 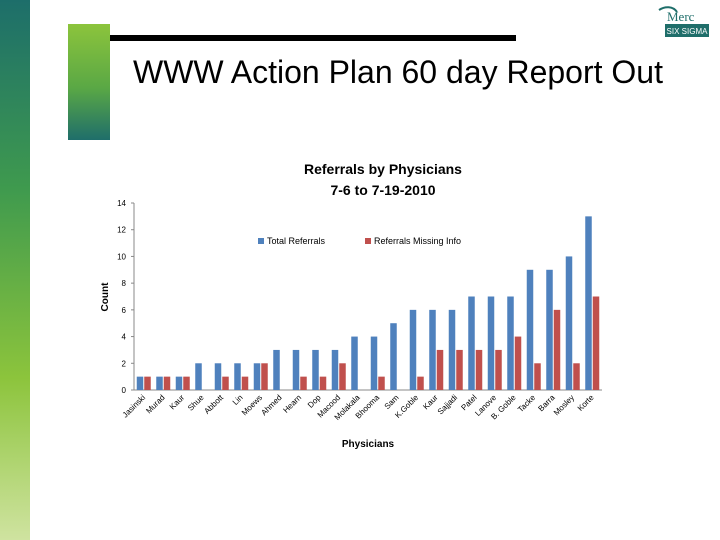 What do you see at coordinates (564, 405) in the screenshot?
I see `x-tick-label: Mosley` at bounding box center [564, 405].